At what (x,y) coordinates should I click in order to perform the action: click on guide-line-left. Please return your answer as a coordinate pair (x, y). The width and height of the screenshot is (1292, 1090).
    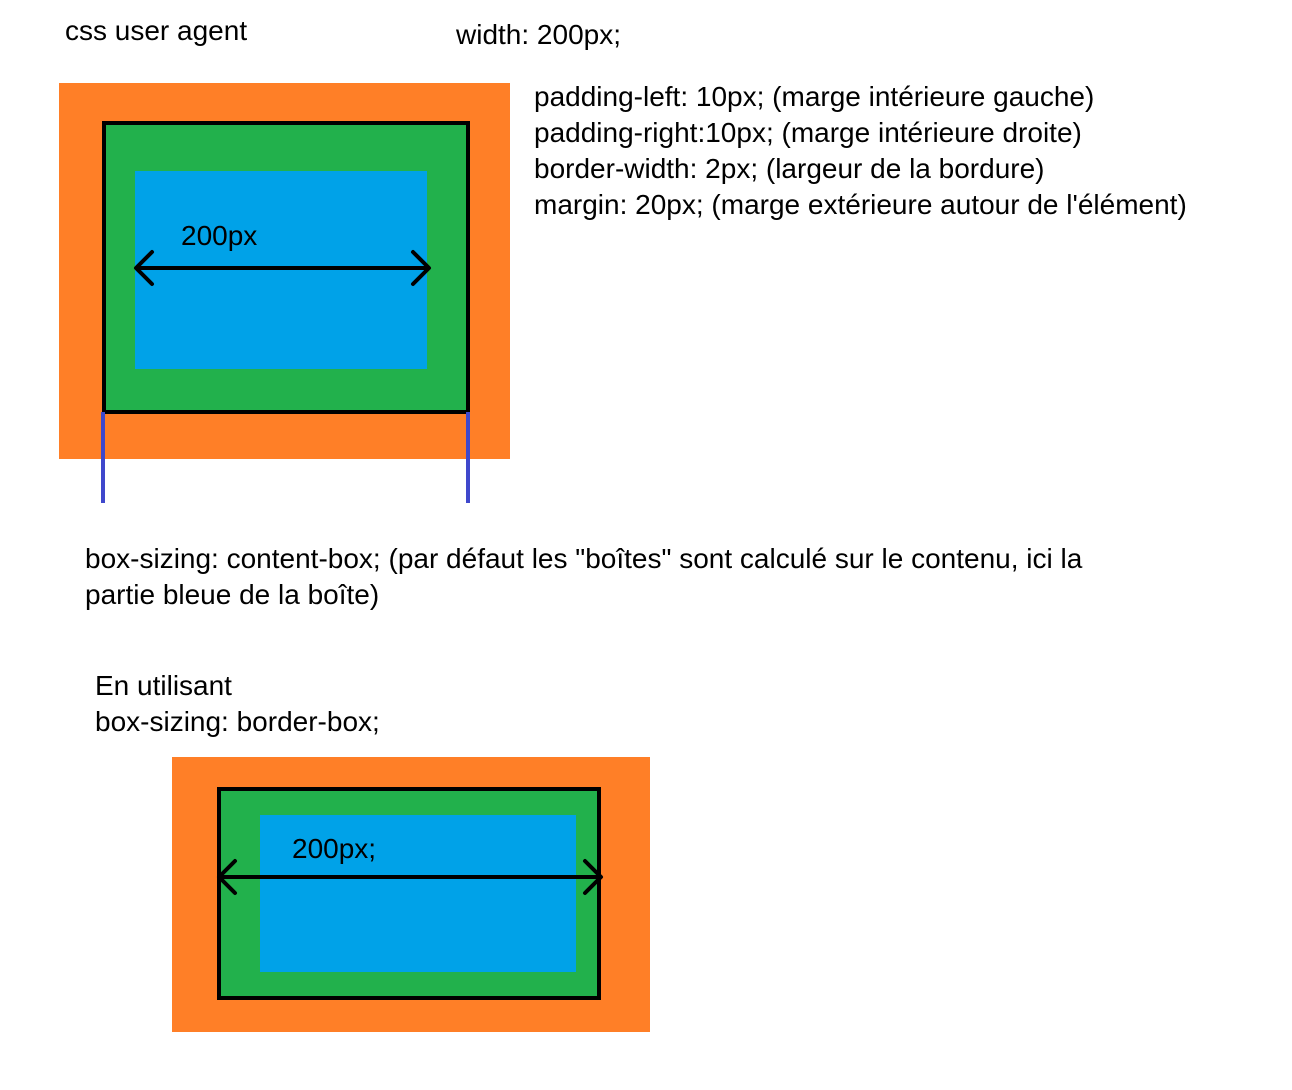
    Looking at the image, I should click on (103, 457).